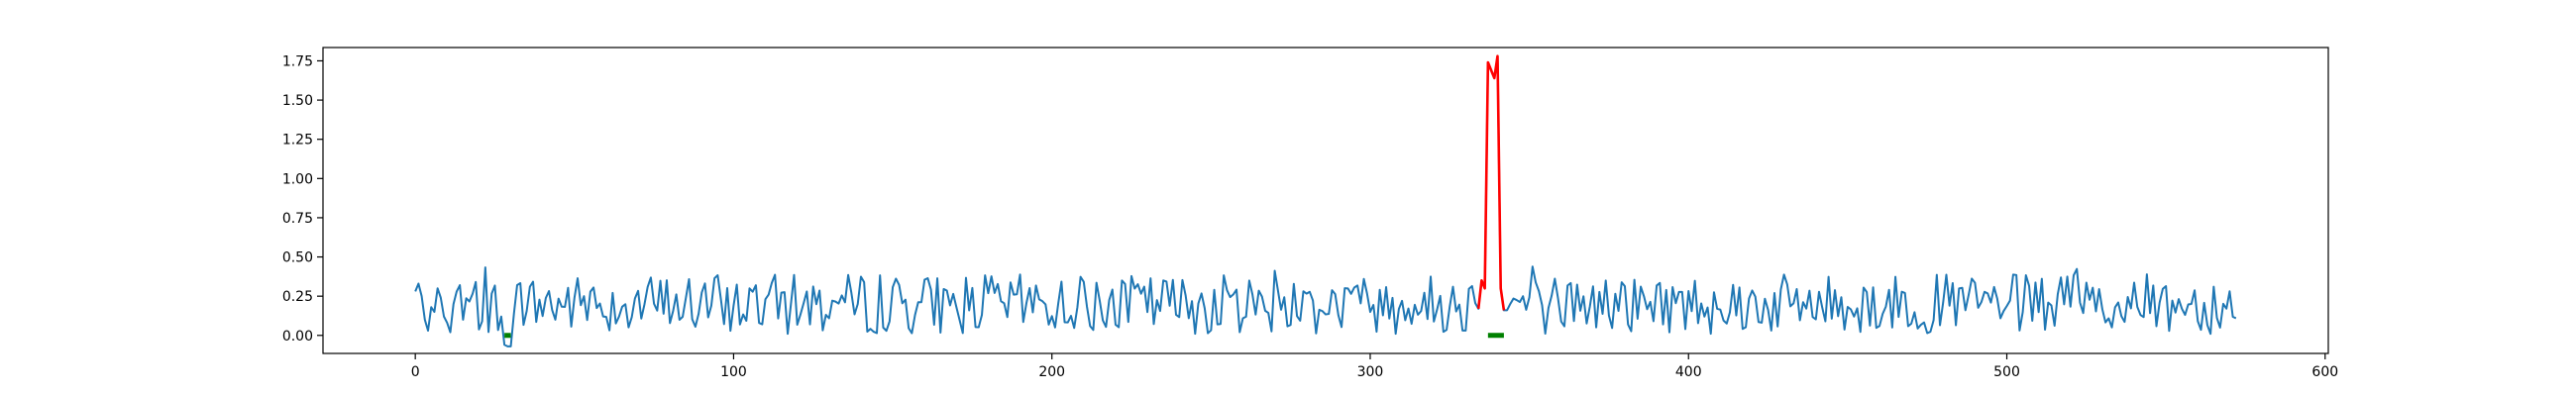 The image size is (2576, 396). Describe the element at coordinates (416, 372) in the screenshot. I see `x-tick-label: 0` at that location.